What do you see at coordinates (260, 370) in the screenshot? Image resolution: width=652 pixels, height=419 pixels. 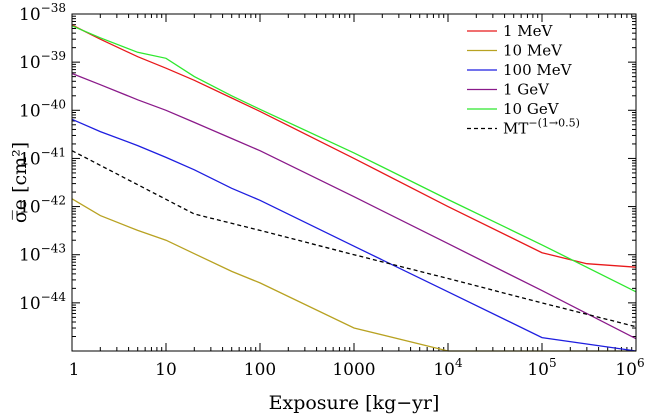 I see `x-tick-label: 100` at bounding box center [260, 370].